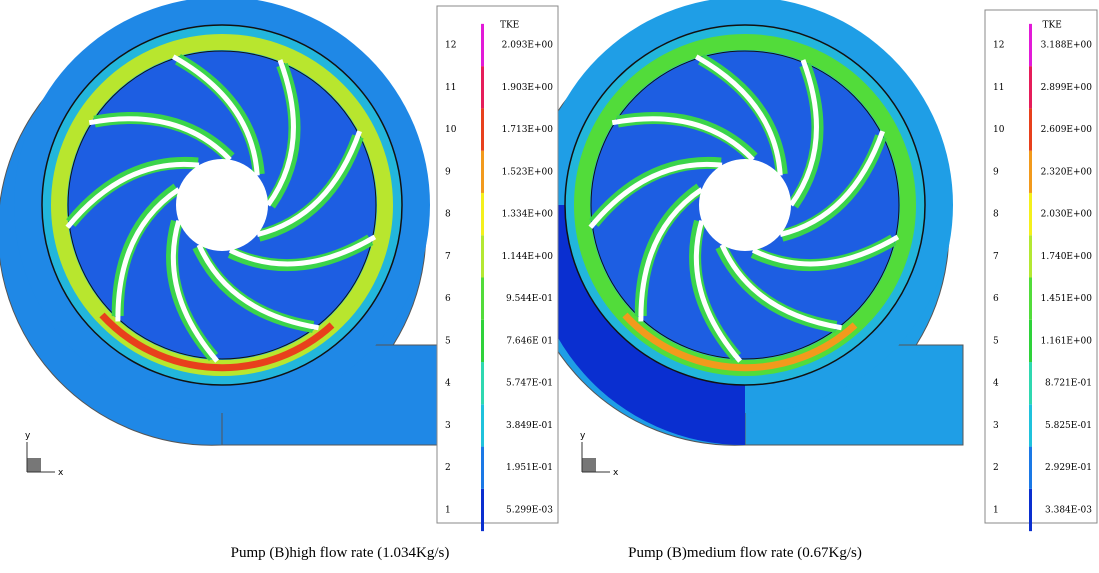  What do you see at coordinates (1067, 299) in the screenshot?
I see `legend-value: 1.451E+00` at bounding box center [1067, 299].